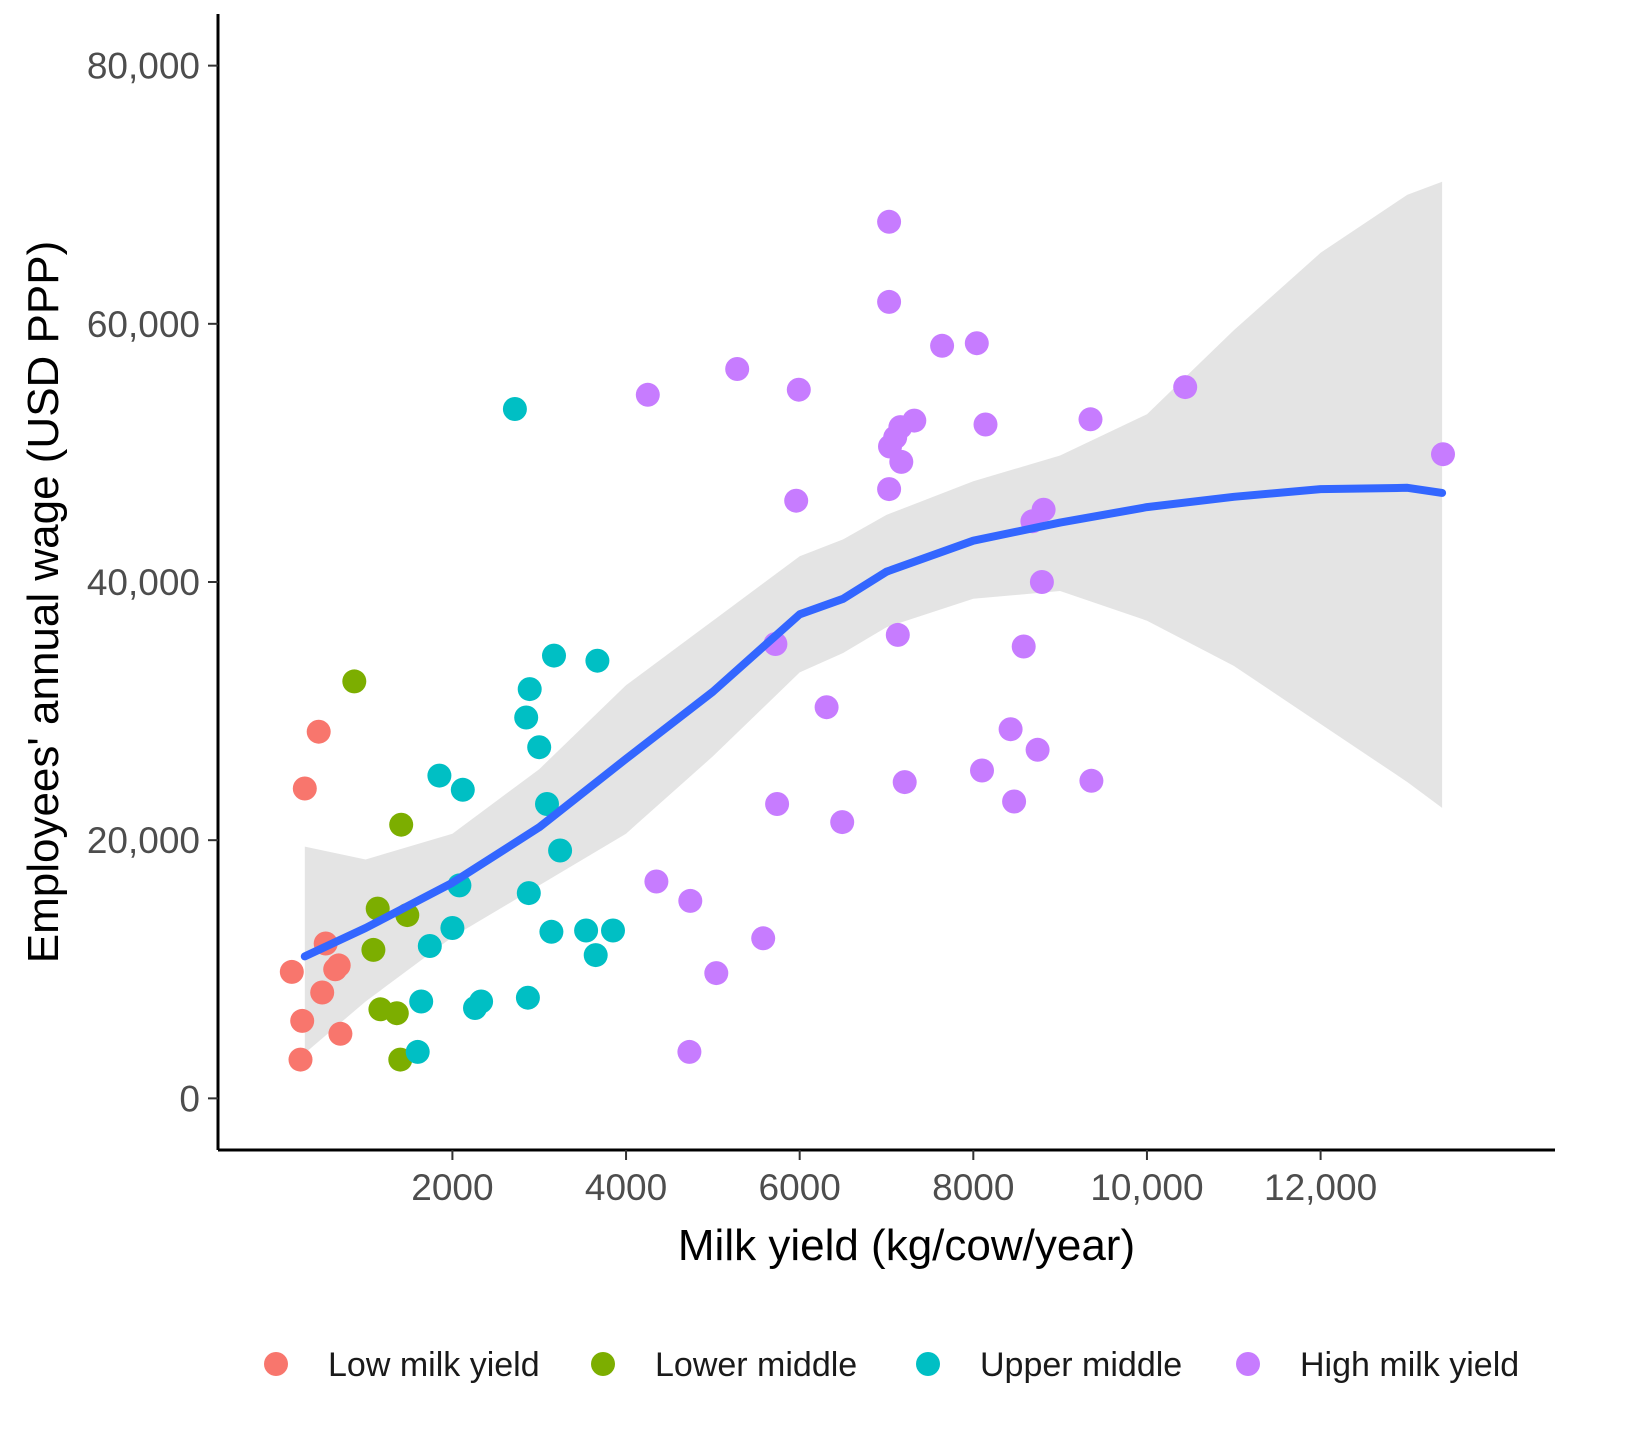 The height and width of the screenshot is (1451, 1631). What do you see at coordinates (43, 602) in the screenshot?
I see `y-axis-title: Employees' annual wage (USD PPP)` at bounding box center [43, 602].